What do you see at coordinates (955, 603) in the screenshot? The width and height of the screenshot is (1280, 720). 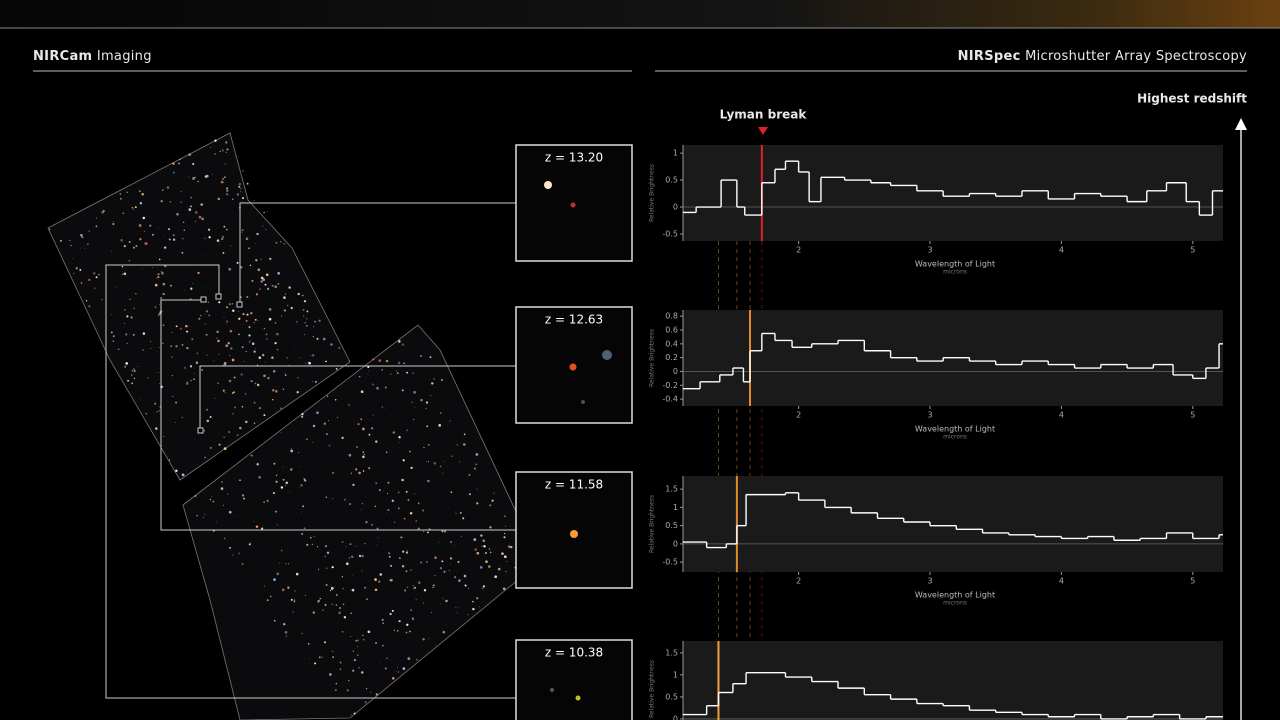 I see `x-axis-unit: microns` at bounding box center [955, 603].